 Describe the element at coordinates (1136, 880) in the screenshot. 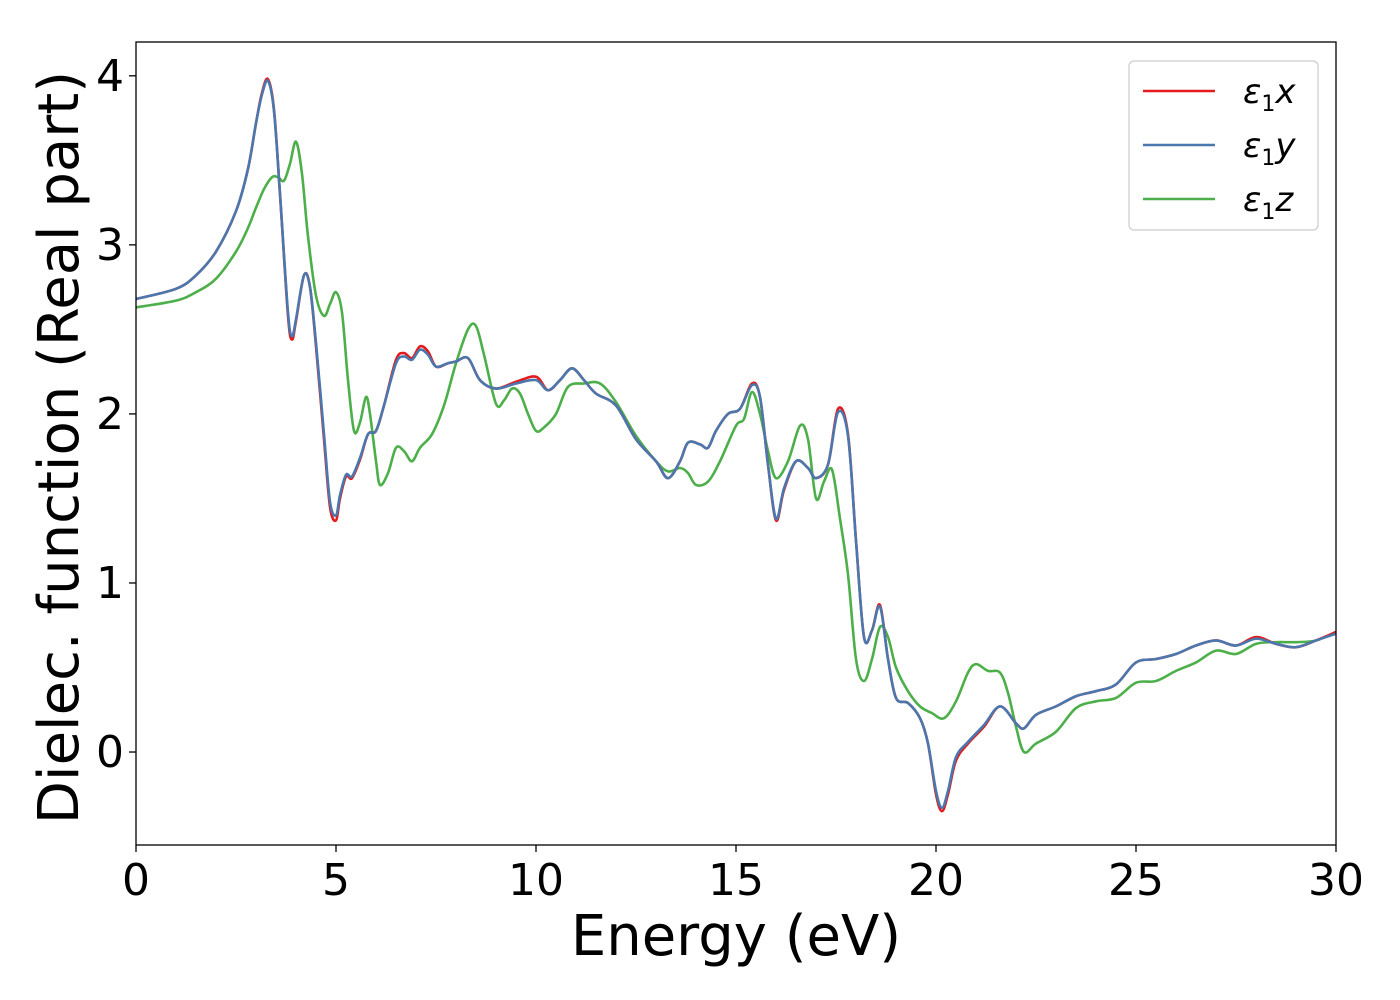

I see `x-tick-label: 25` at that location.